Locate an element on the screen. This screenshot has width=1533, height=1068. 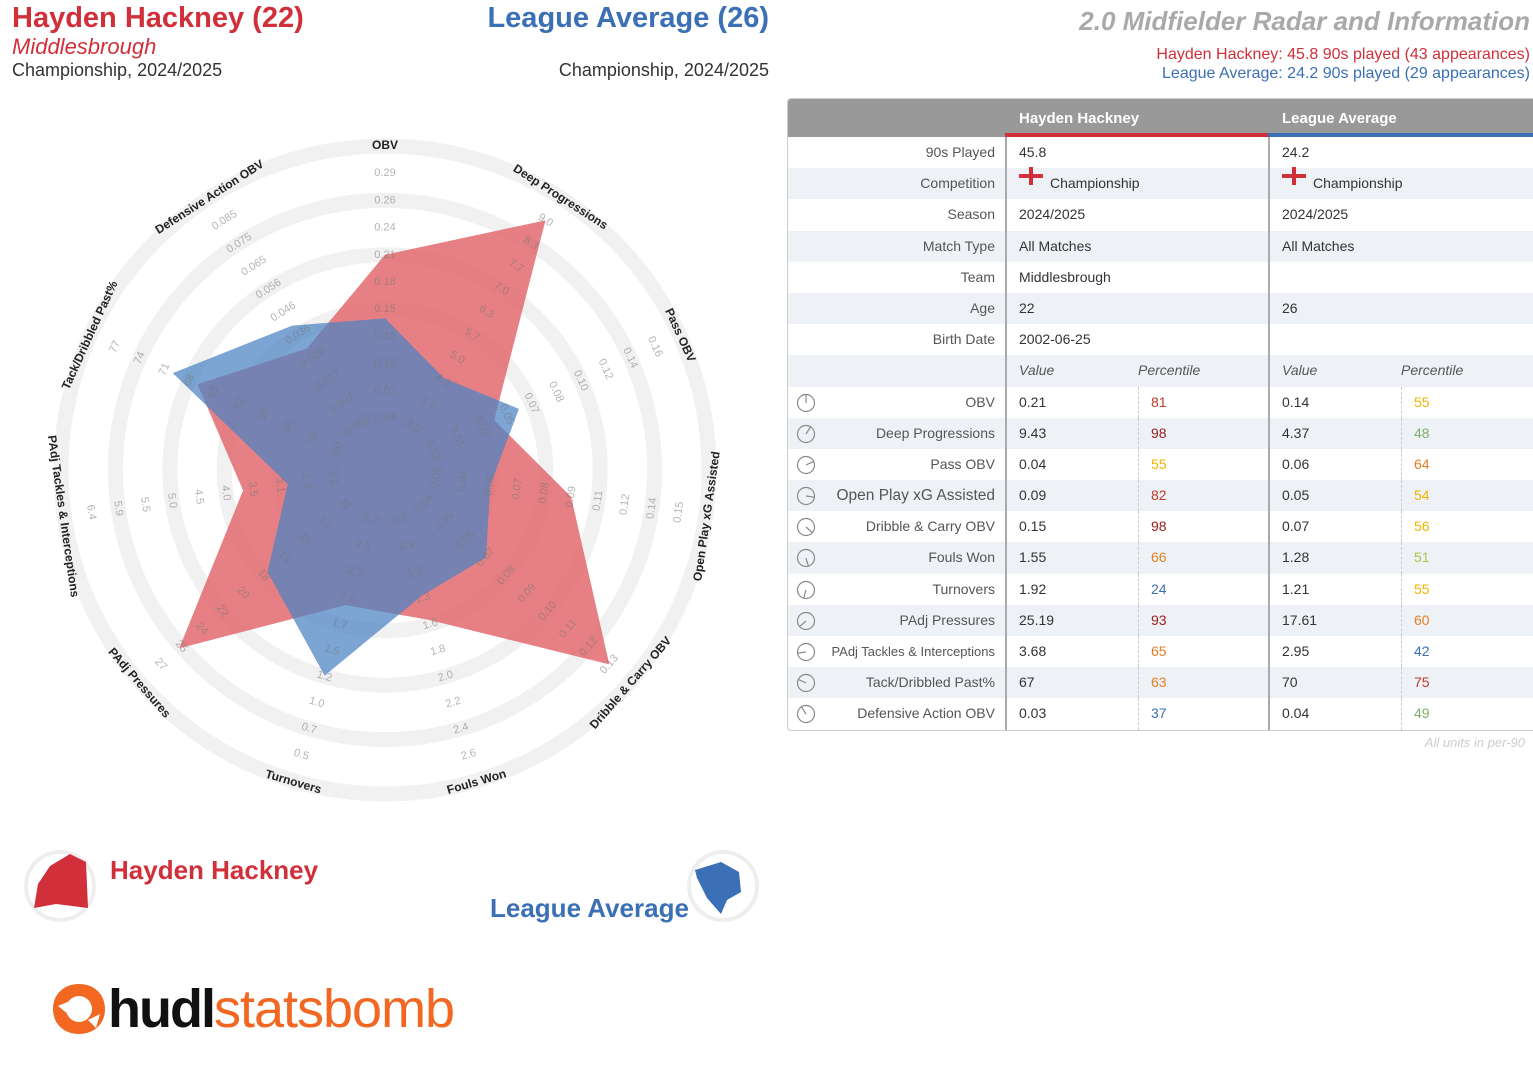
axis-tick-label: 0.18 is located at coordinates (384, 282).